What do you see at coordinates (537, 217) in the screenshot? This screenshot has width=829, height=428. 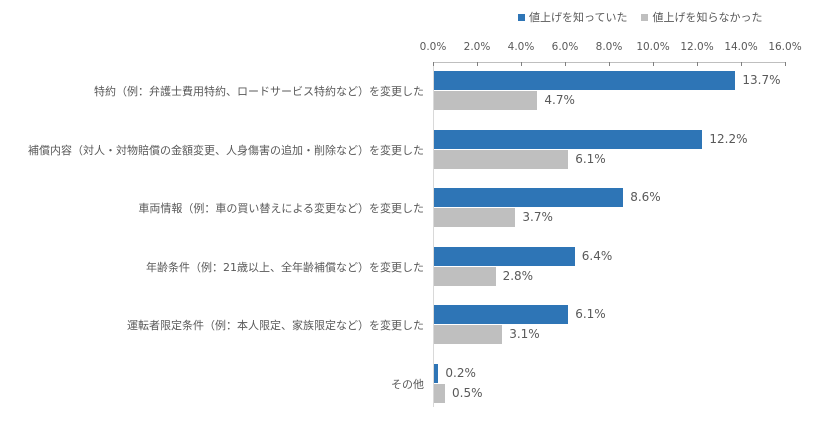 I see `data-label: 3.7%` at bounding box center [537, 217].